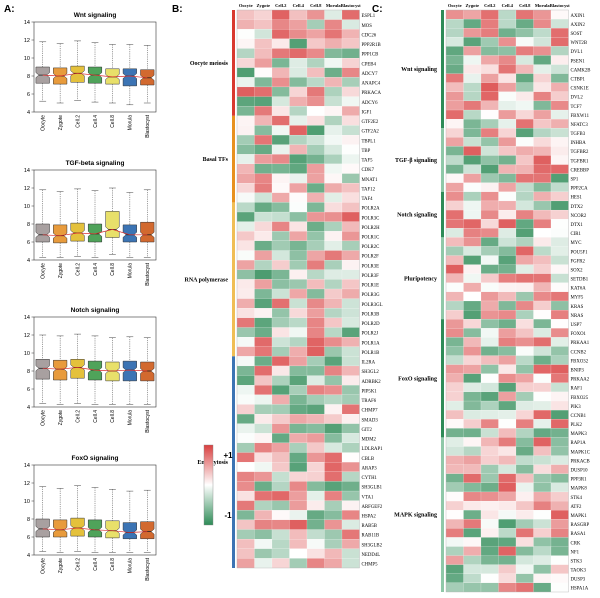 The width and height of the screenshot is (600, 598). I want to click on heatmap-row-plk2, so click(507, 424).